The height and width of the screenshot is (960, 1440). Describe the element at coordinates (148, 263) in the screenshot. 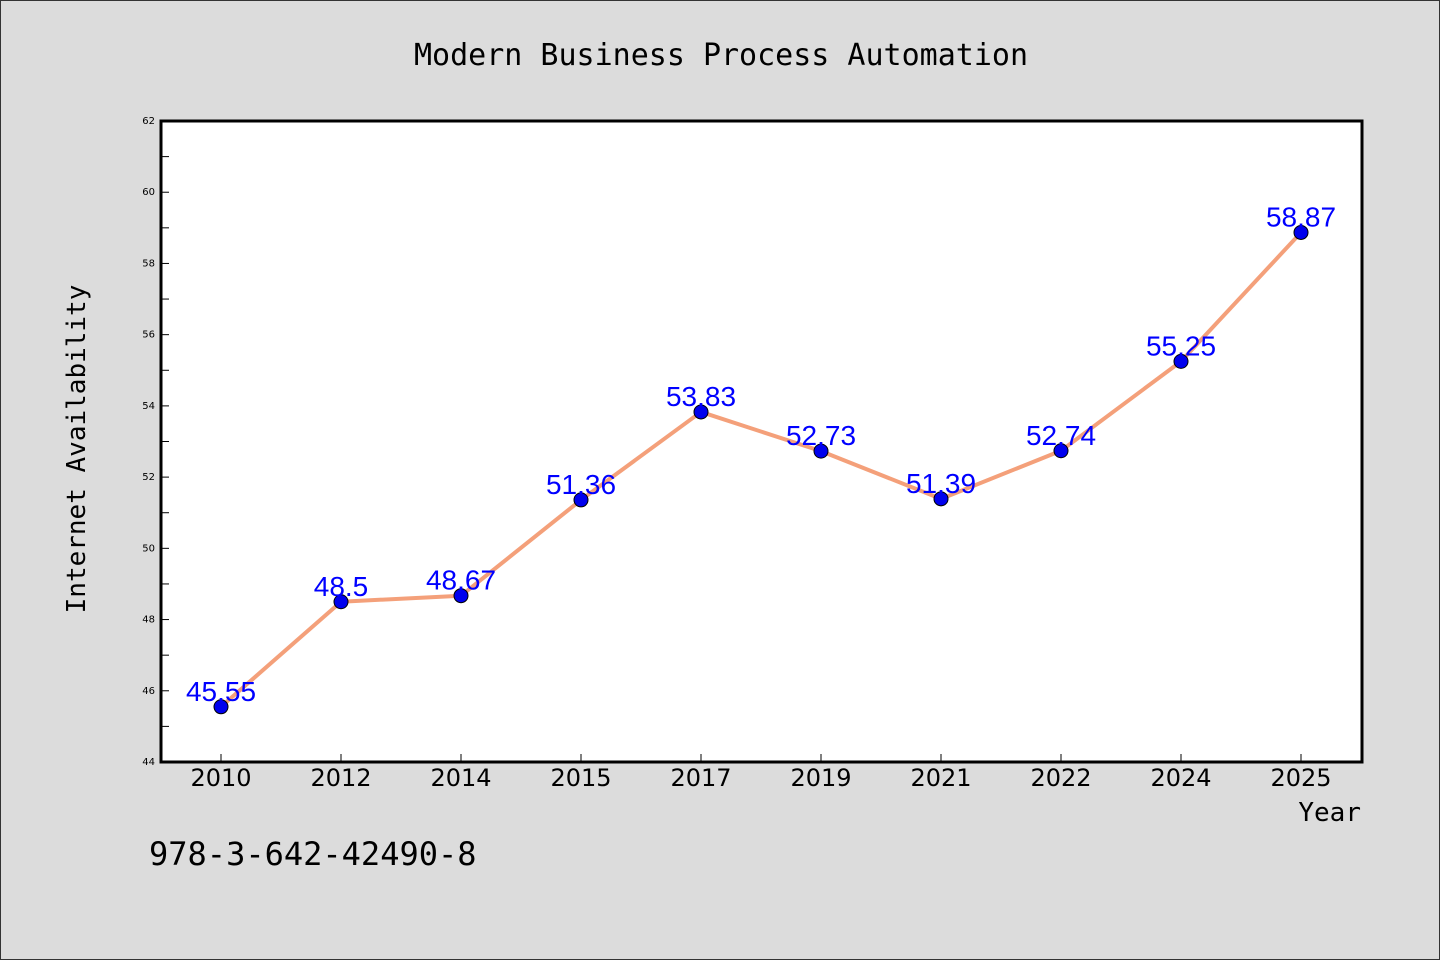

I see `y-tick-label: 58` at that location.